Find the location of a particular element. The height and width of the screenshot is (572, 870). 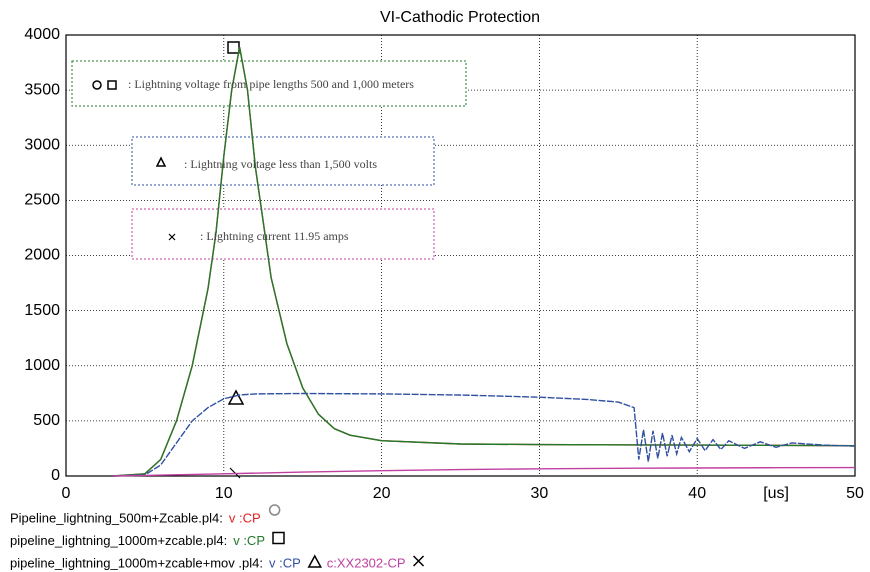

x-unit-label: [us] is located at coordinates (776, 493).